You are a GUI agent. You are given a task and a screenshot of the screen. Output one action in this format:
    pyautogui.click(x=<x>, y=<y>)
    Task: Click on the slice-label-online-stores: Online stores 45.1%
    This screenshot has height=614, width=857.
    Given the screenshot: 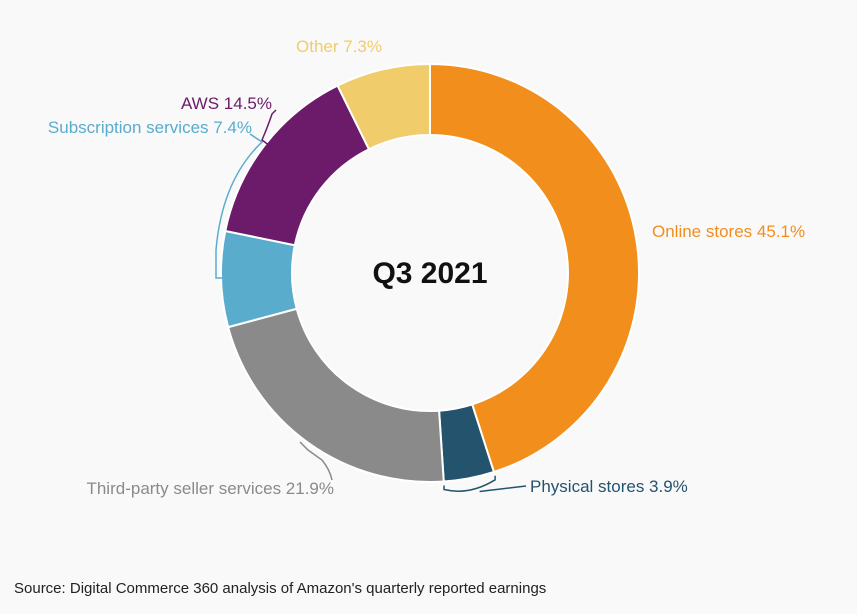 What is the action you would take?
    pyautogui.click(x=728, y=231)
    